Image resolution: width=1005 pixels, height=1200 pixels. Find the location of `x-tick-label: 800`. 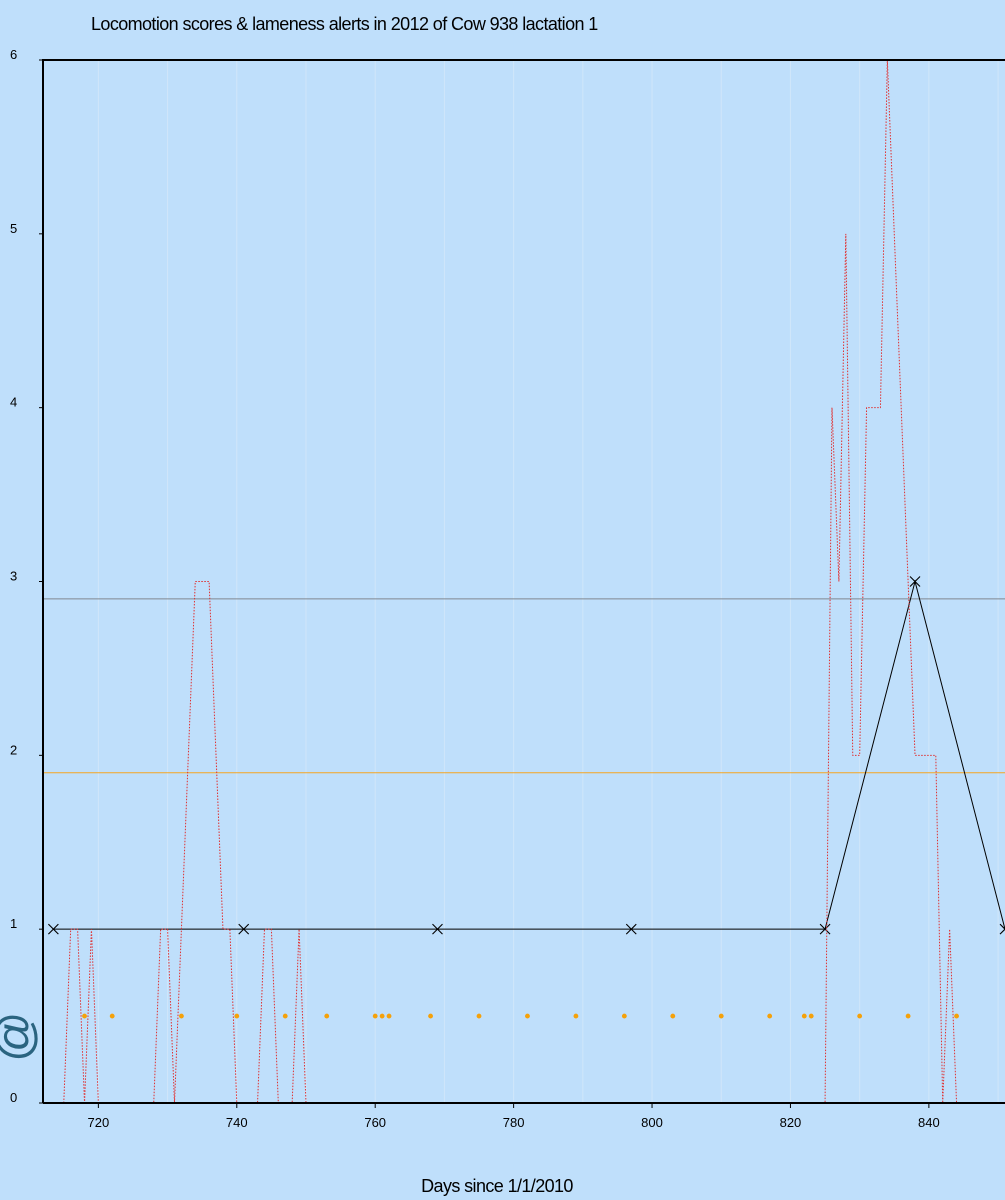

x-tick-label: 800 is located at coordinates (652, 1122).